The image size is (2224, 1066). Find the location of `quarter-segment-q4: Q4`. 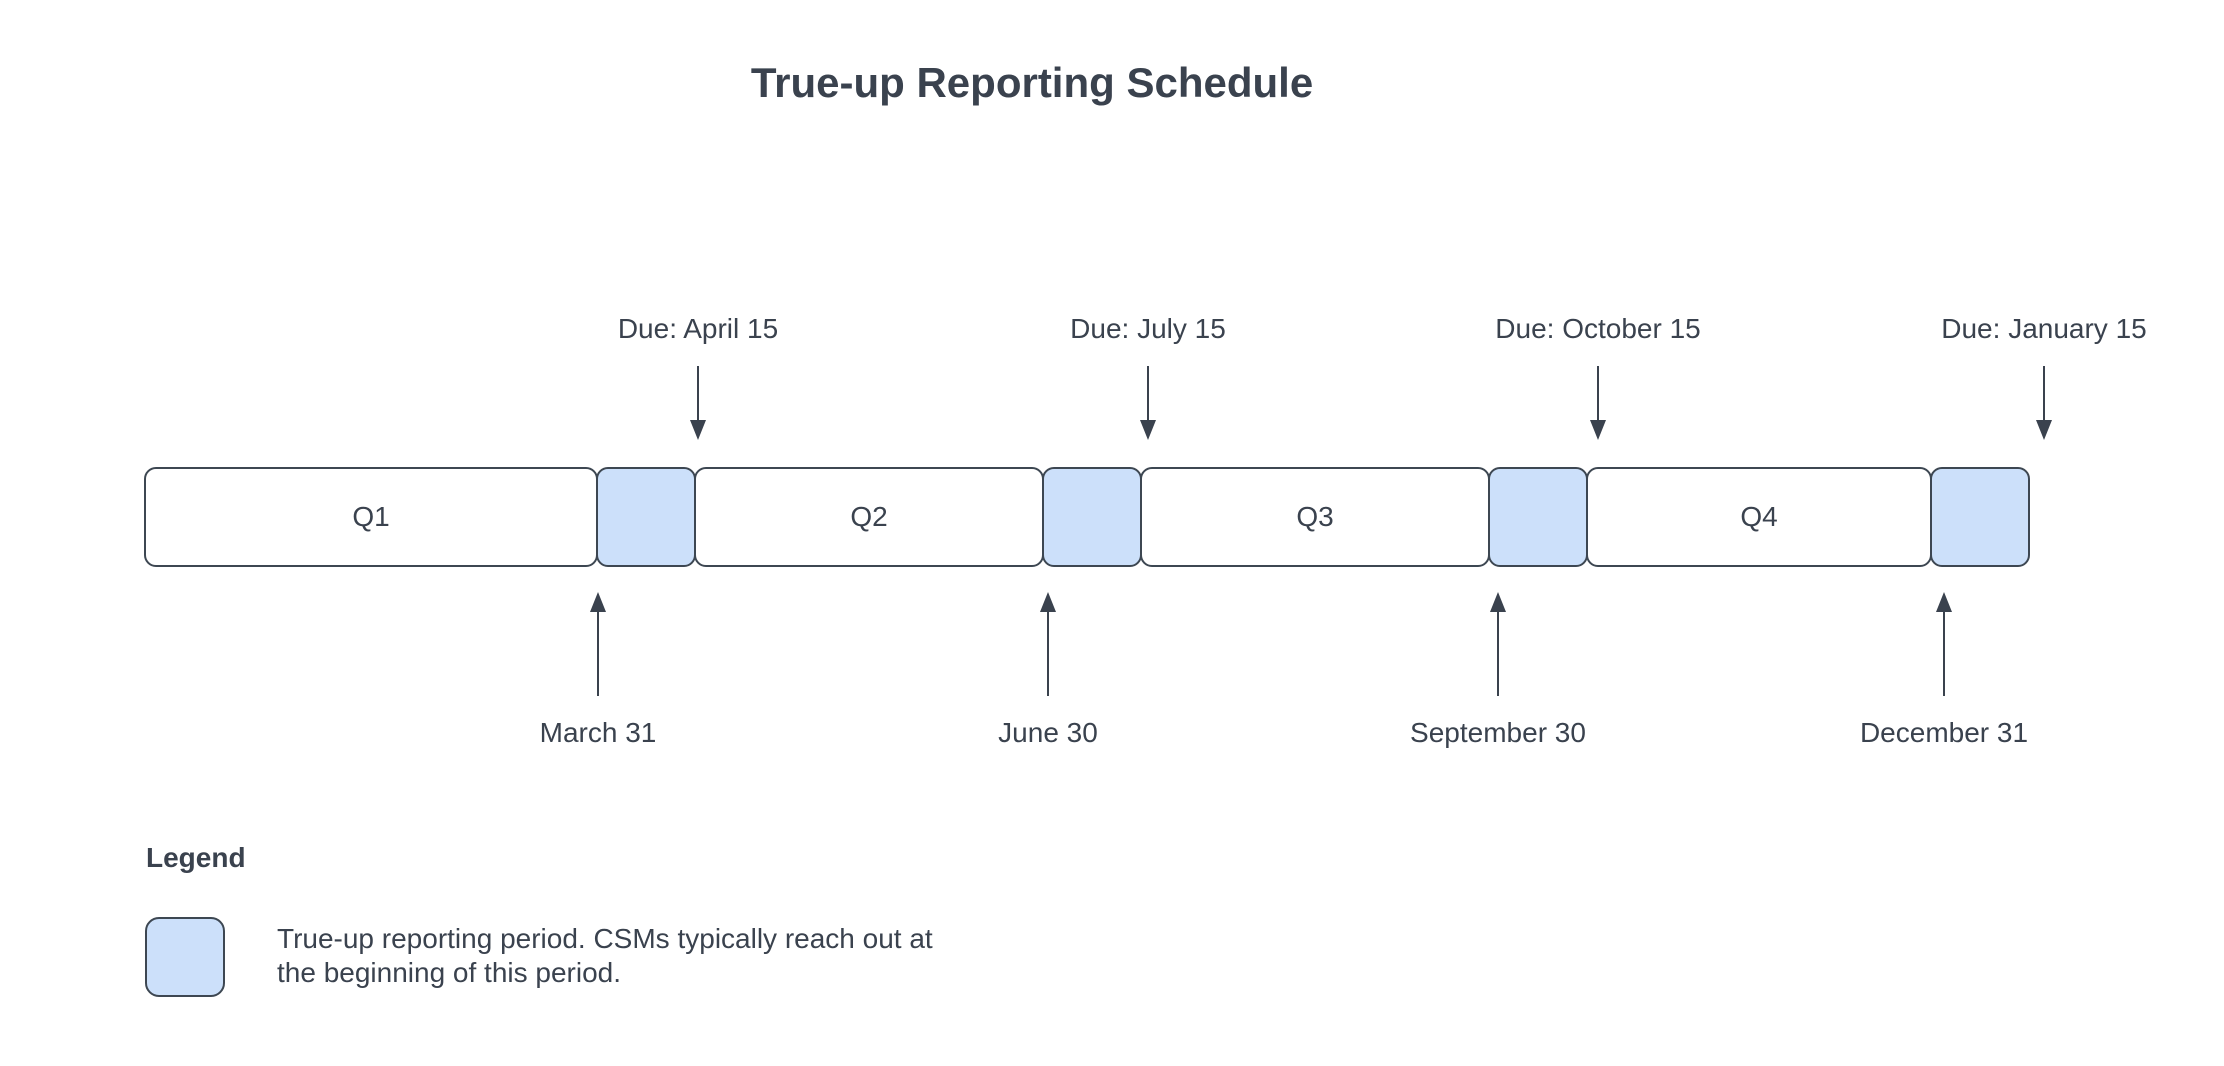

quarter-segment-q4: Q4 is located at coordinates (1759, 517).